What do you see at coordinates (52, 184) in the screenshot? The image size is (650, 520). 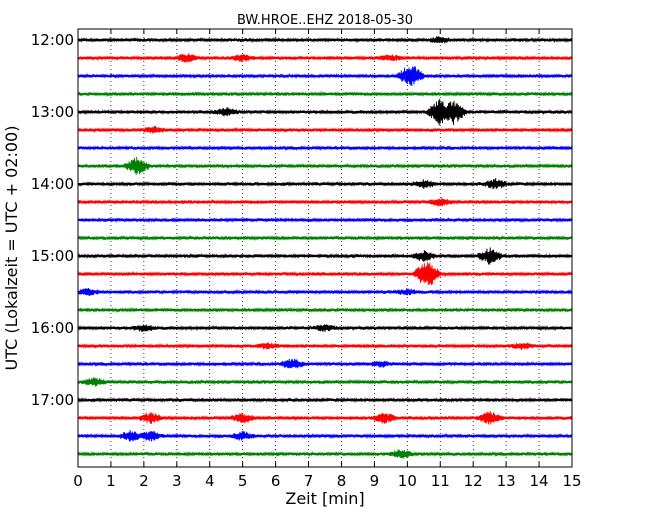 I see `y-tick-label: 14:00` at bounding box center [52, 184].